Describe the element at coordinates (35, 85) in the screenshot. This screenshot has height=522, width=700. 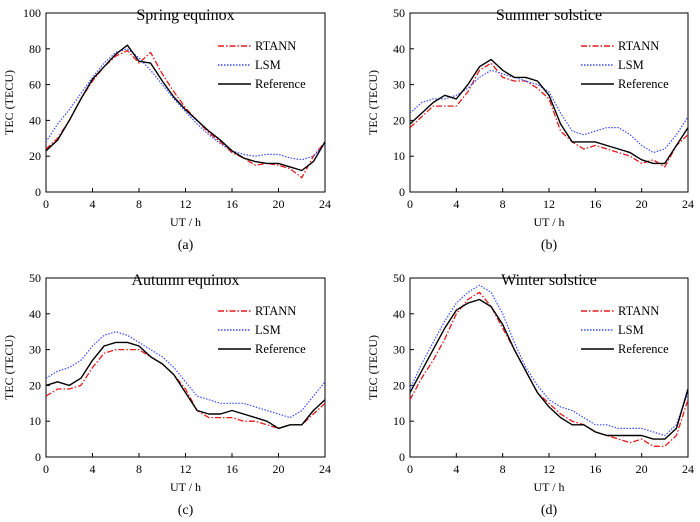
I see `y-tick-label: 60` at that location.